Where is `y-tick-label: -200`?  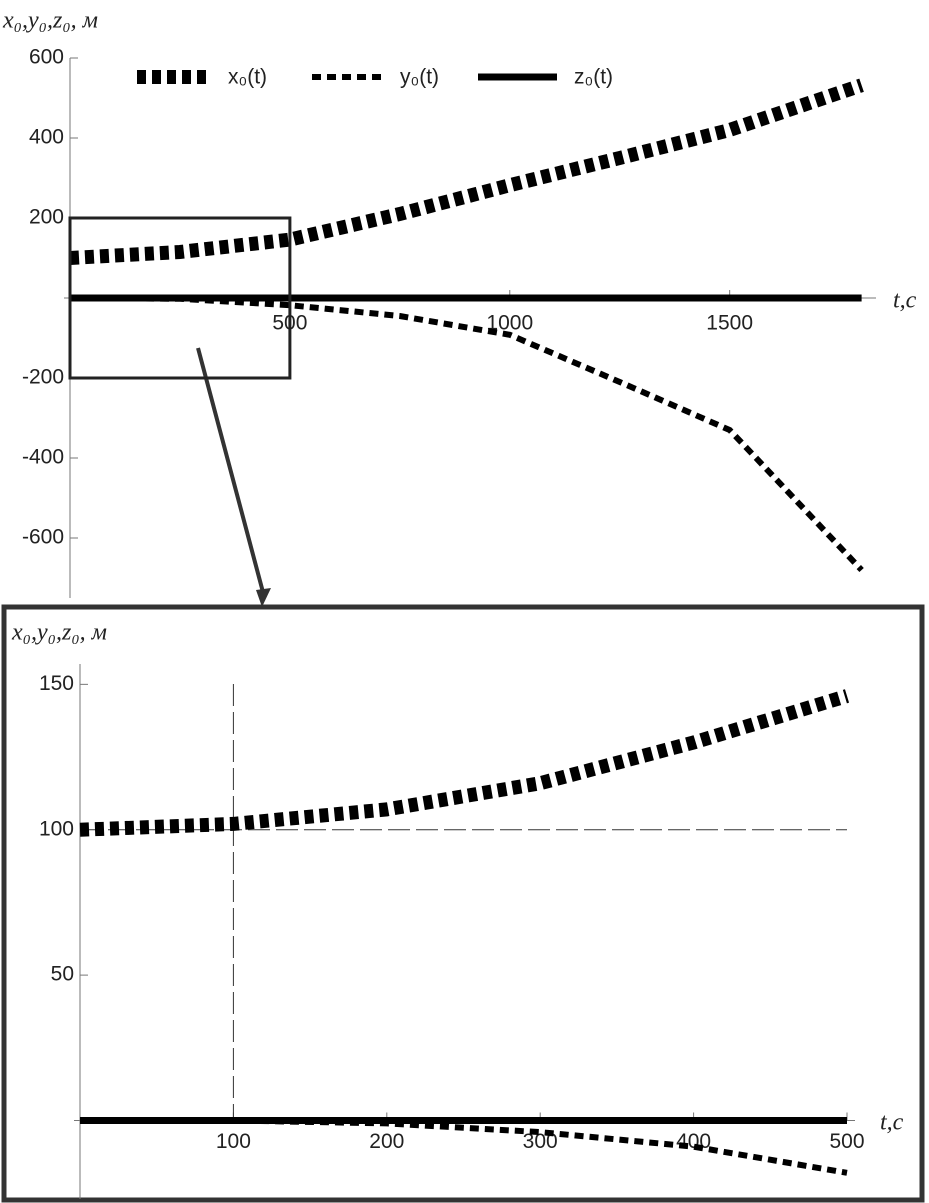 y-tick-label: -200 is located at coordinates (43, 377).